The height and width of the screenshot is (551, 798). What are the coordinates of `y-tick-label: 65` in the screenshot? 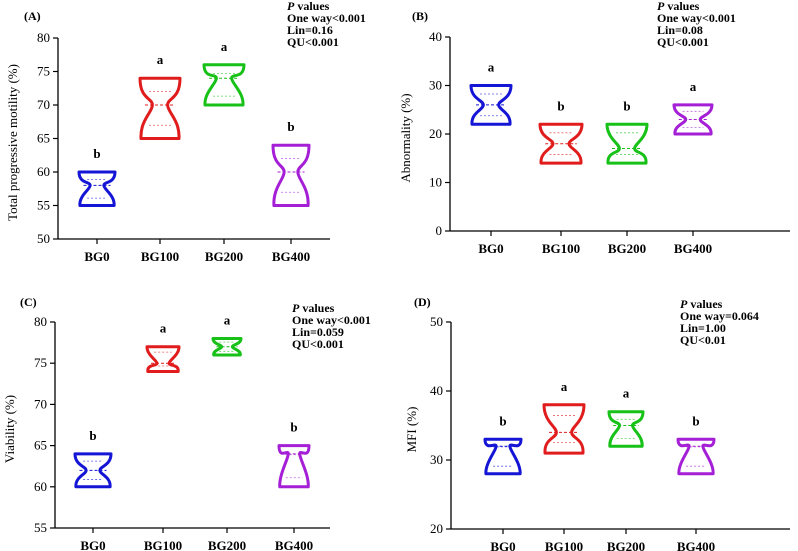 It's located at (43, 138).